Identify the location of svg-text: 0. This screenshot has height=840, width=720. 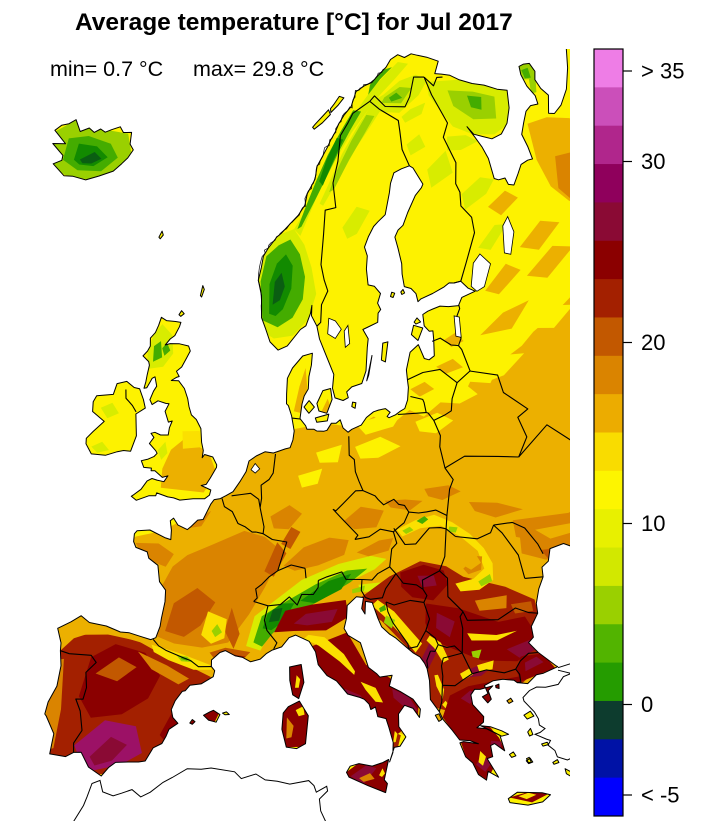
(647, 704).